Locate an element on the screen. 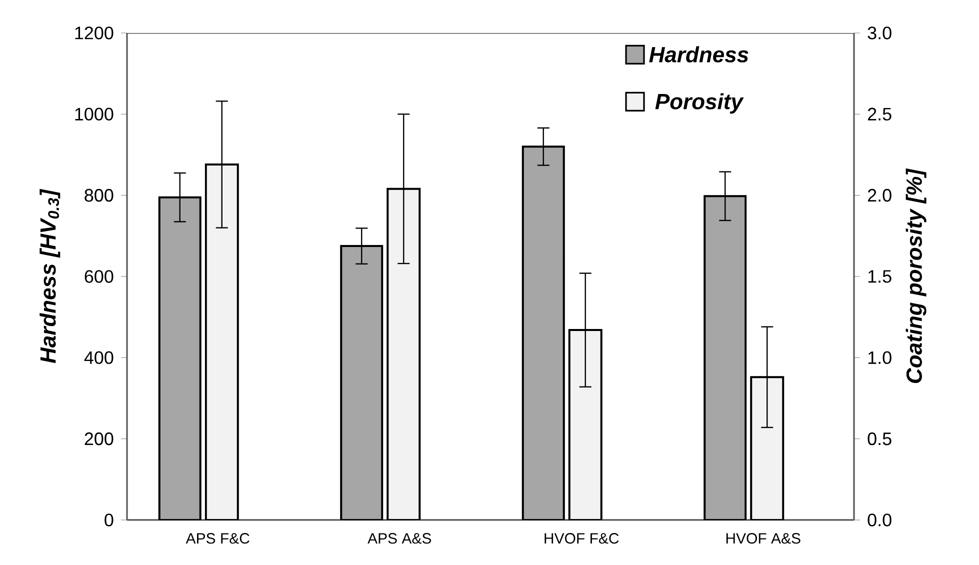 Image resolution: width=979 pixels, height=565 pixels. legend-label: Hardness is located at coordinates (698, 54).